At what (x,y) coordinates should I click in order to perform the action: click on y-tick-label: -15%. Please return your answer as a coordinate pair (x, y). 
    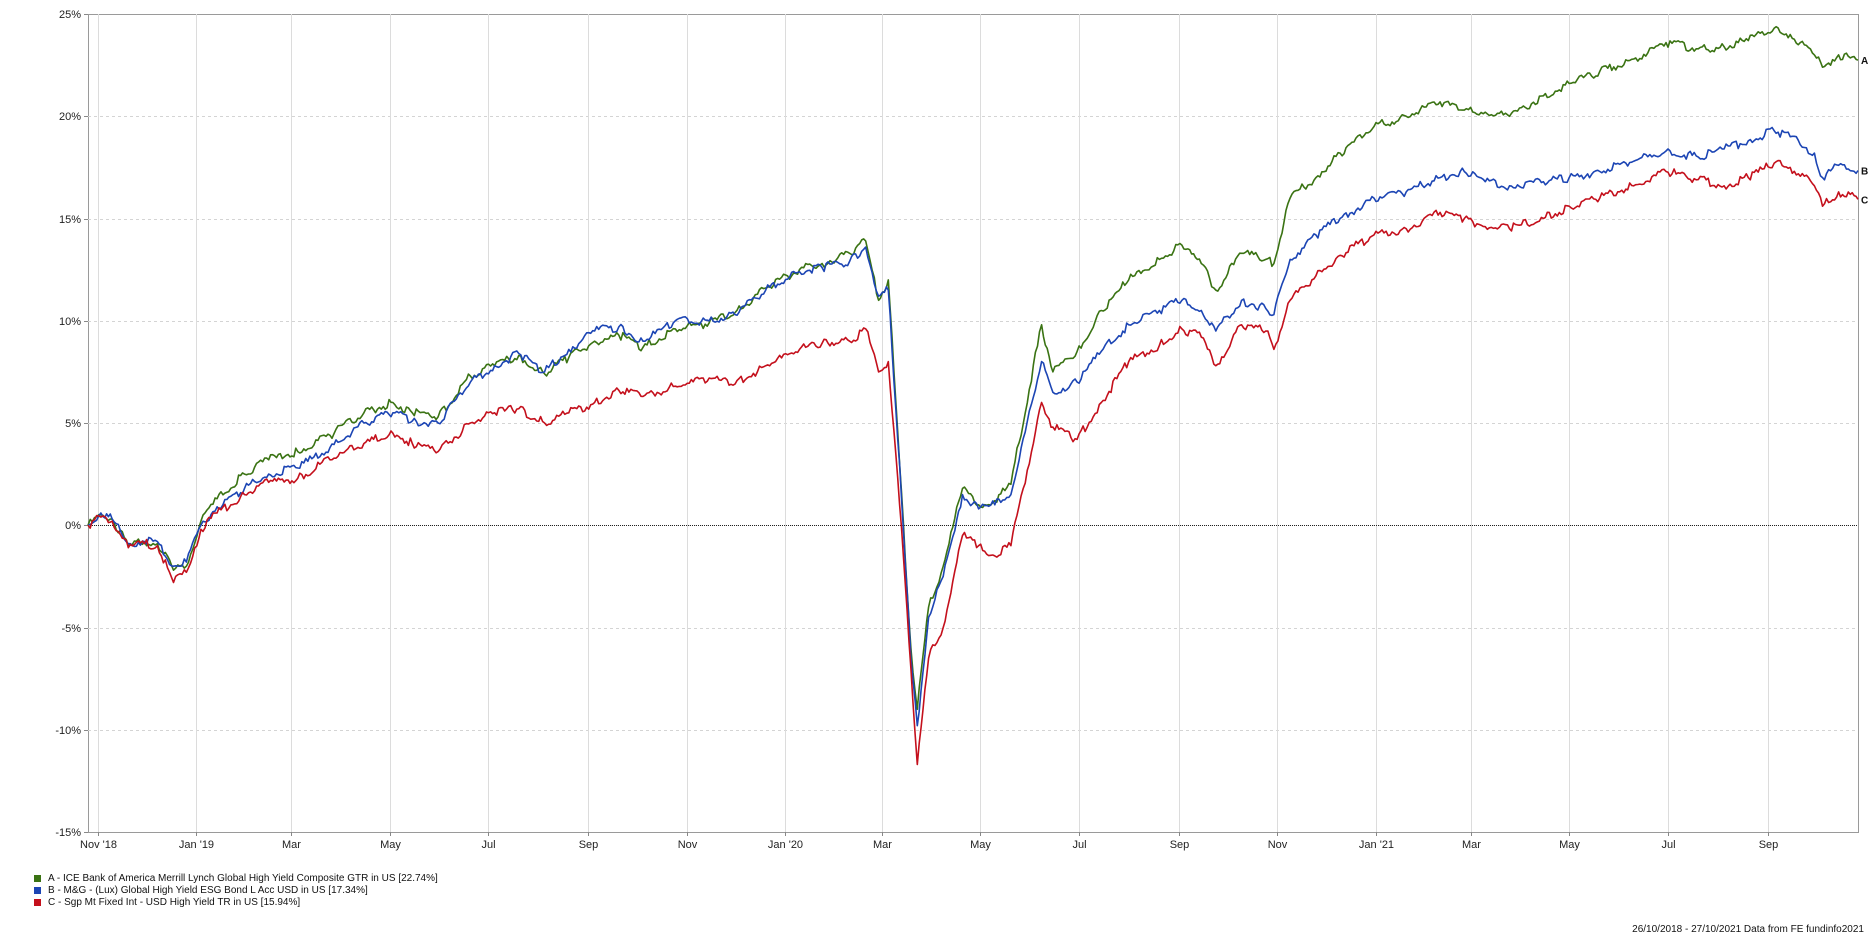
    Looking at the image, I should click on (68, 833).